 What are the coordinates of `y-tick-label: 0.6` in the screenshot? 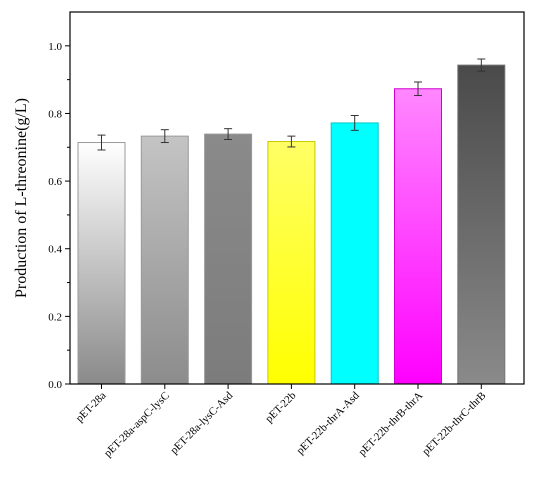 It's located at (55, 182).